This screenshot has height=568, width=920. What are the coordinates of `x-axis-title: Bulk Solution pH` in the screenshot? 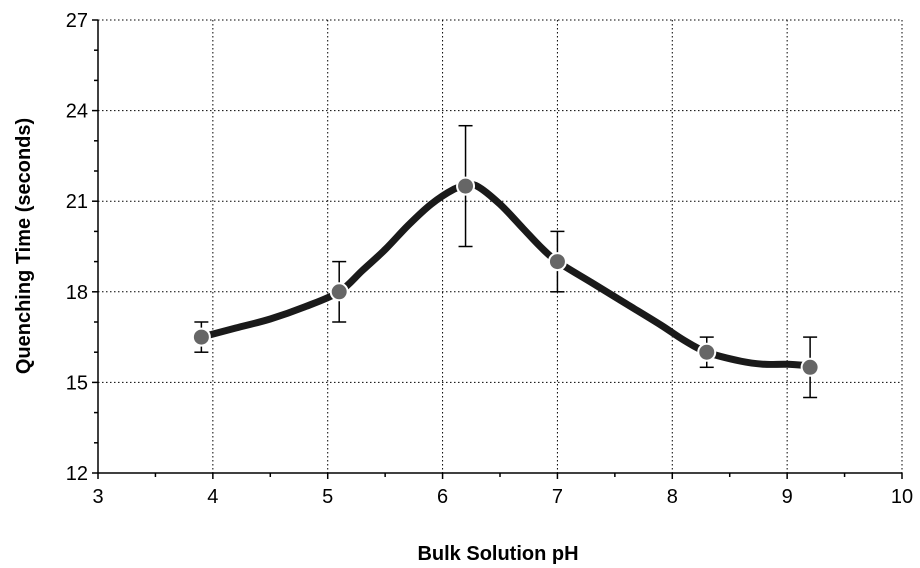 It's located at (497, 554).